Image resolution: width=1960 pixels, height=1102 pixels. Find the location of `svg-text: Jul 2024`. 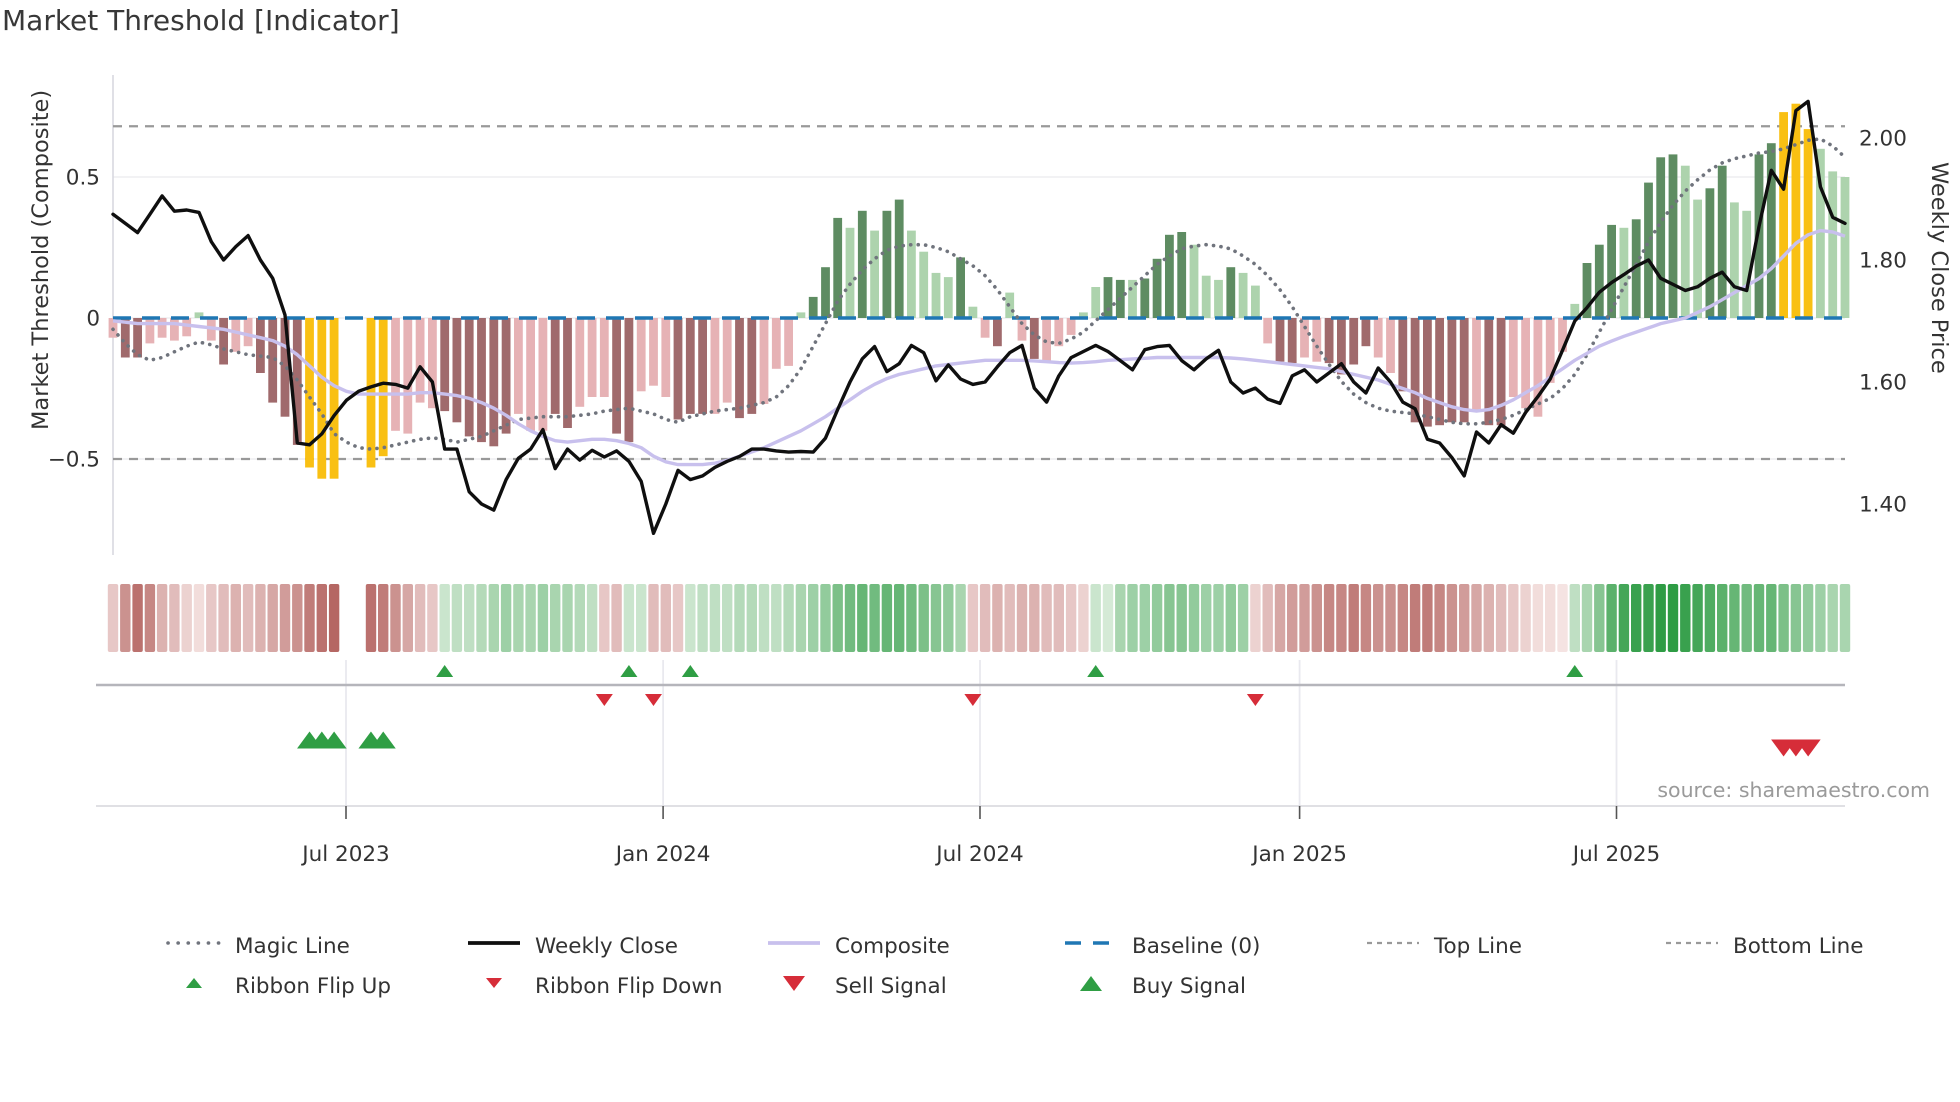

svg-text: Jul 2024 is located at coordinates (979, 854).